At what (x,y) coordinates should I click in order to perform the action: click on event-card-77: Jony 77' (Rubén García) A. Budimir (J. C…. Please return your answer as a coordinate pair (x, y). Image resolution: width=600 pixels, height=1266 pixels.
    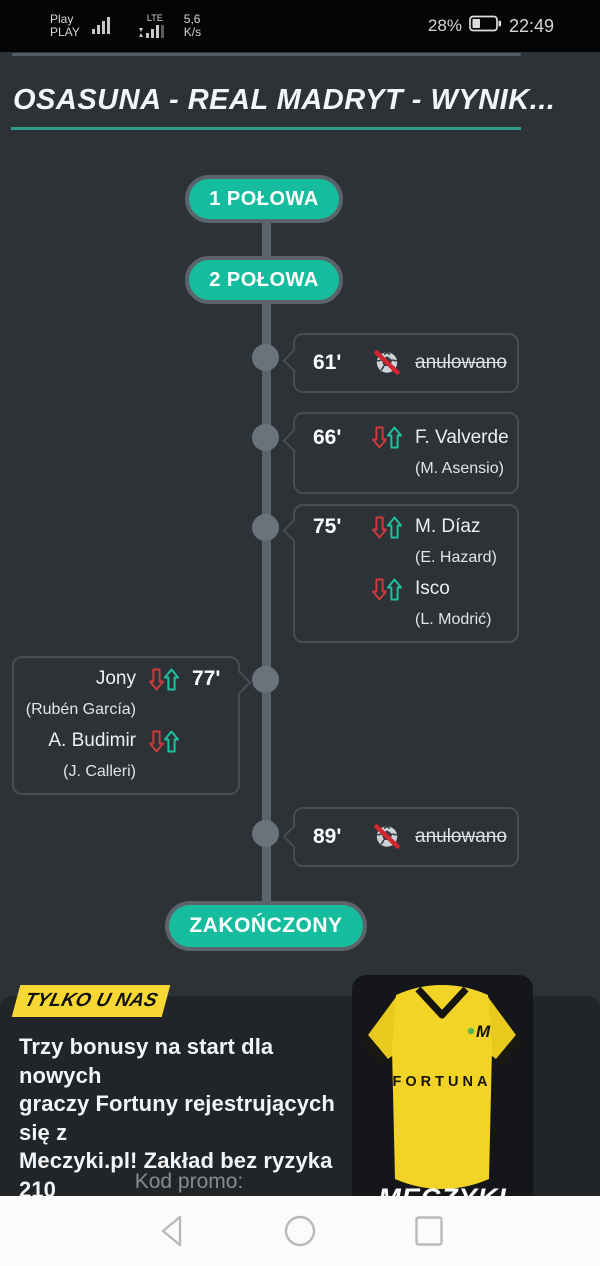
    Looking at the image, I should click on (132, 725).